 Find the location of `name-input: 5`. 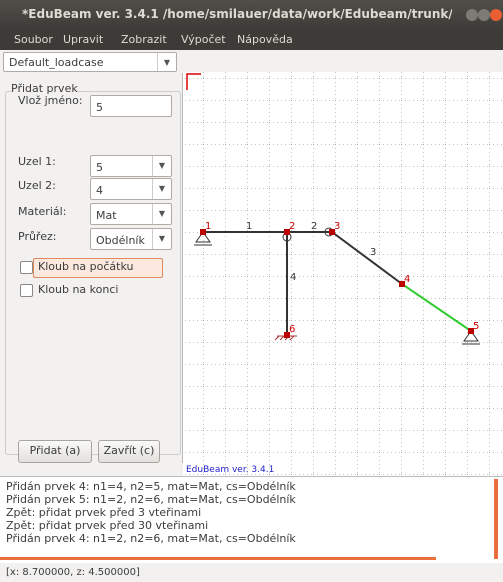

name-input: 5 is located at coordinates (131, 106).